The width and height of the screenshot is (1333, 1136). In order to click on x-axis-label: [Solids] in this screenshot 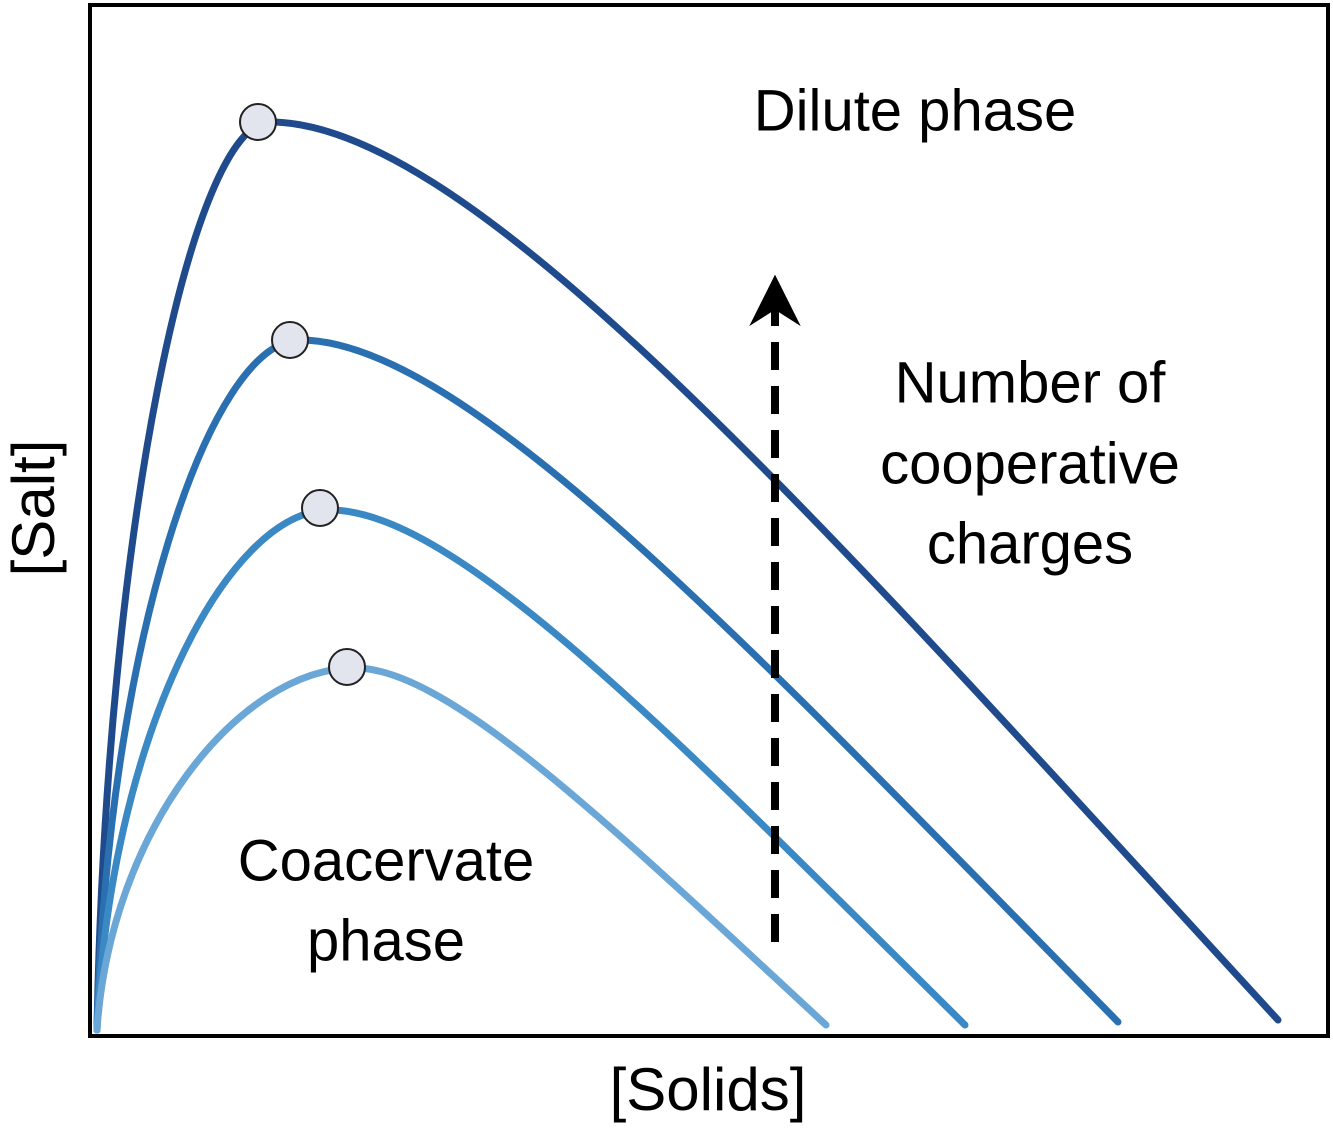, I will do `click(708, 1089)`.